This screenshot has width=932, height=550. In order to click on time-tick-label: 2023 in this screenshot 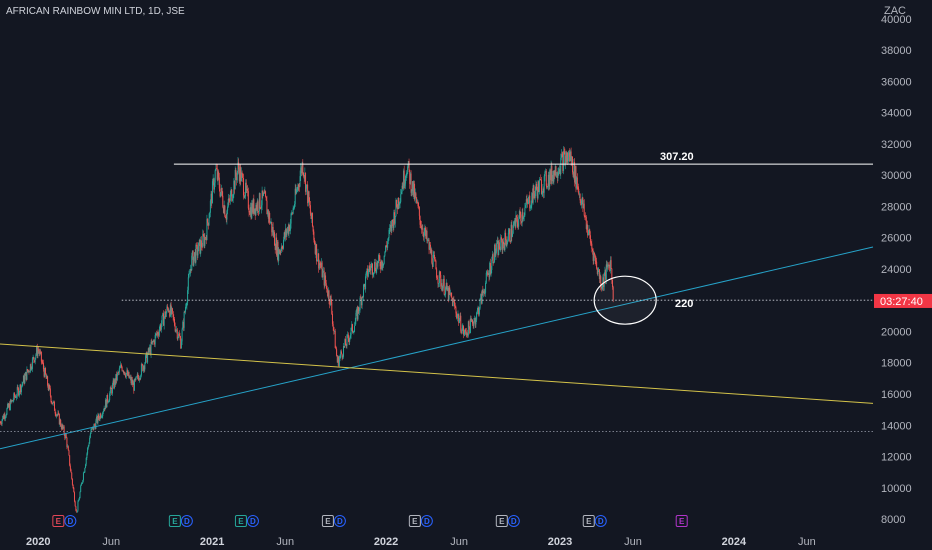, I will do `click(560, 542)`.